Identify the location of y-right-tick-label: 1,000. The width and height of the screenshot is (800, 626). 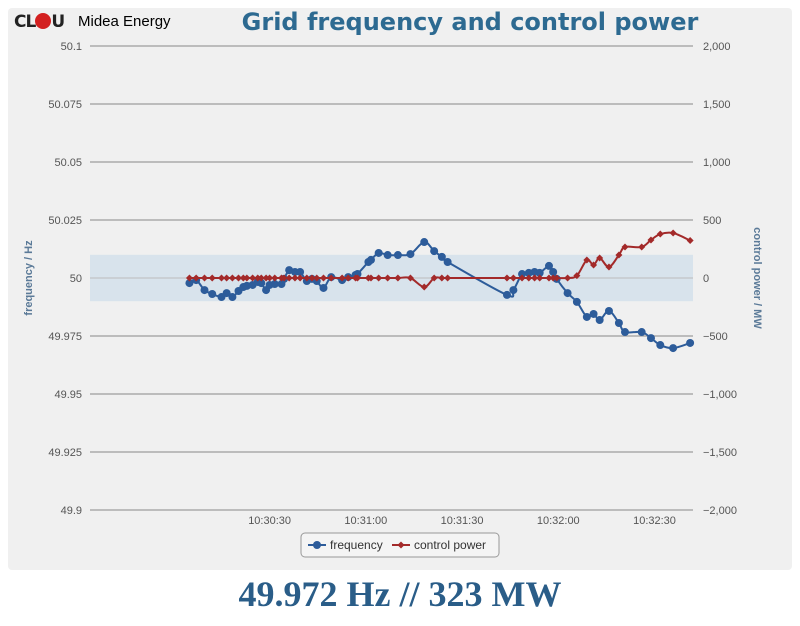
(717, 163).